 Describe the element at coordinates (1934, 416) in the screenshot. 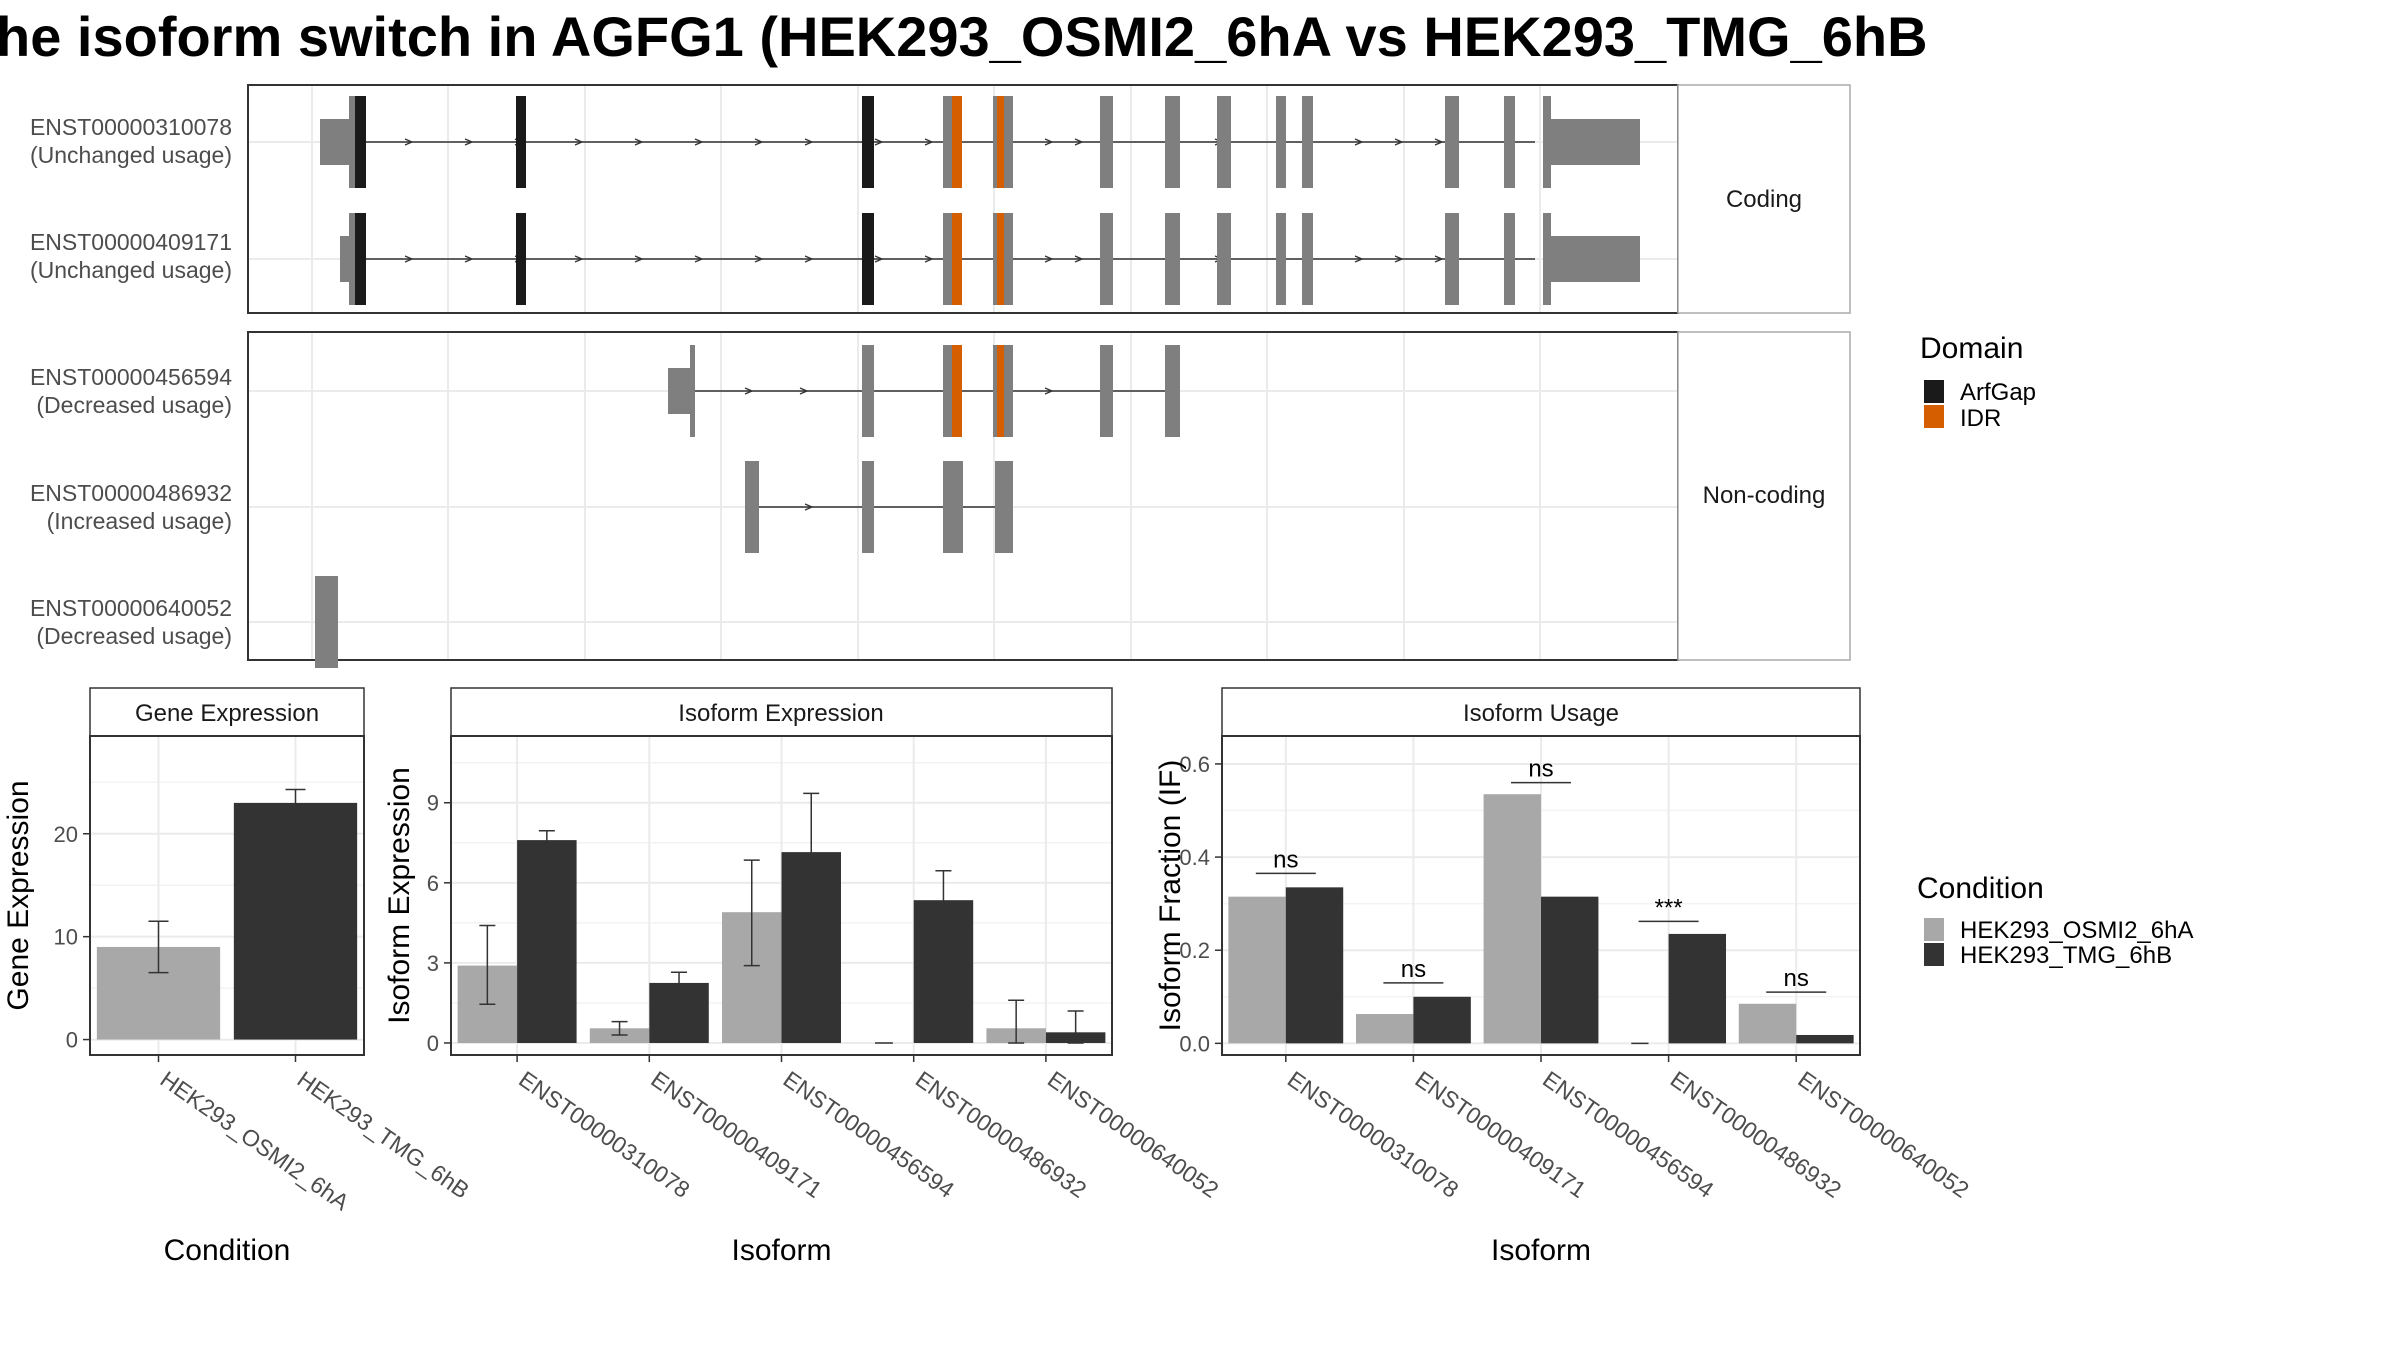

I see `legend-key-idr` at that location.